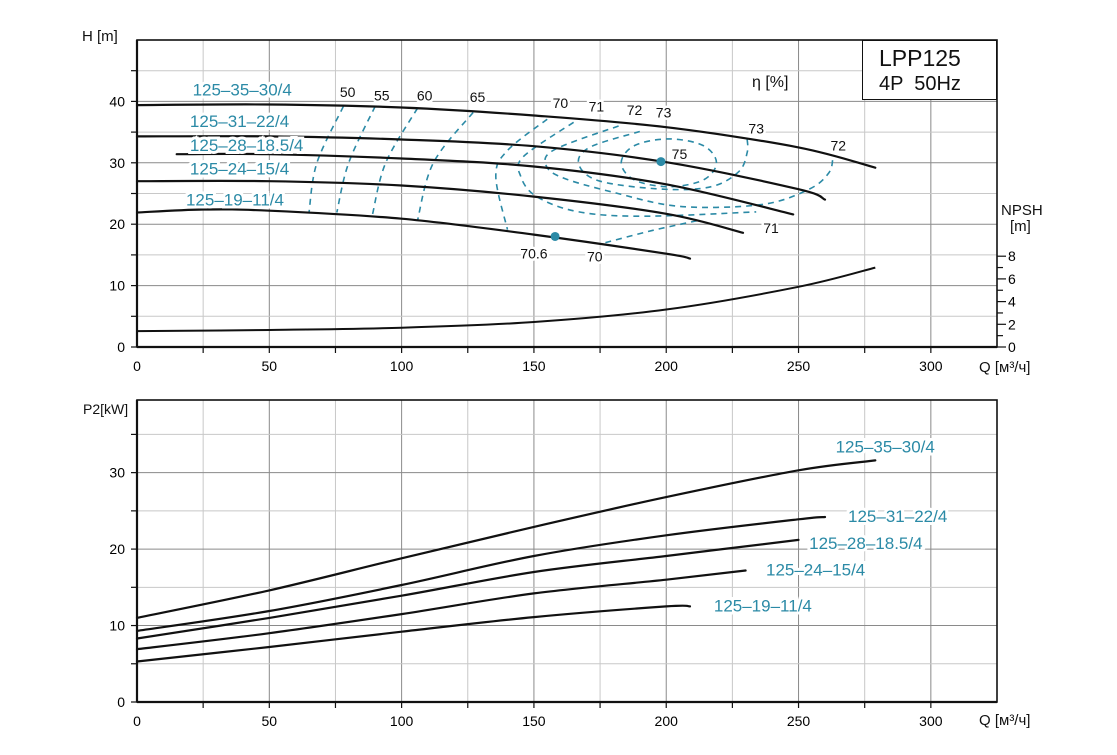 This screenshot has width=1117, height=755. I want to click on npsh-axis-unit: [m], so click(1020, 226).